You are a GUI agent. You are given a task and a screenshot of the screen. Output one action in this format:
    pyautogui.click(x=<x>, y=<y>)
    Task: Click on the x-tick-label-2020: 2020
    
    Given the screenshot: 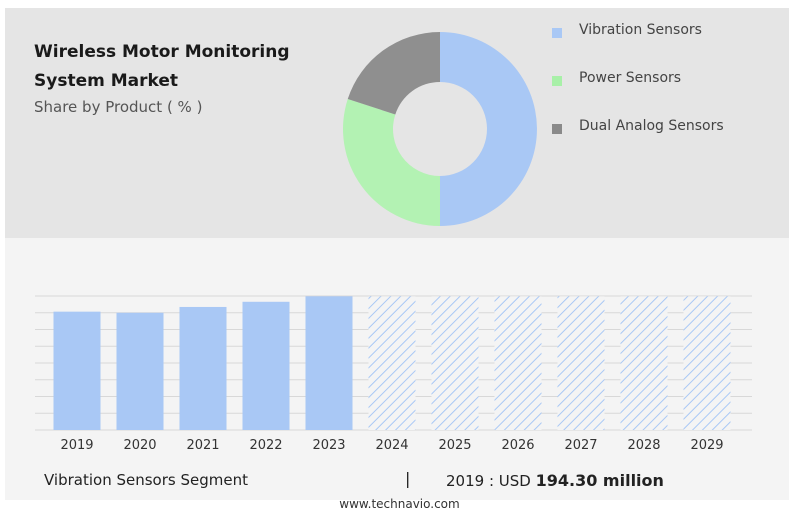 What is the action you would take?
    pyautogui.click(x=139, y=445)
    